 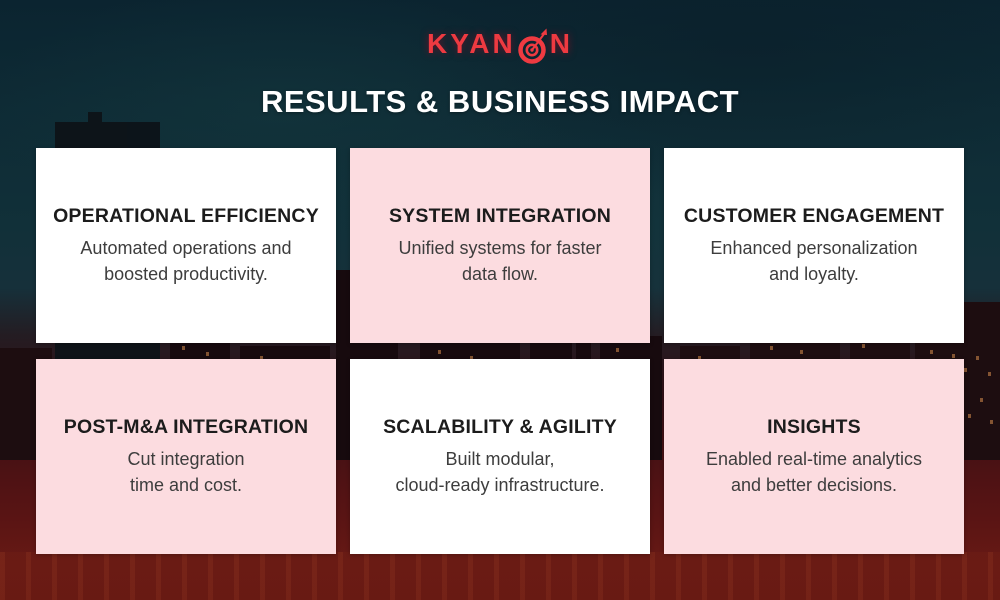 I want to click on card-title: CUSTOMER ENGAGEMENT, so click(x=814, y=215).